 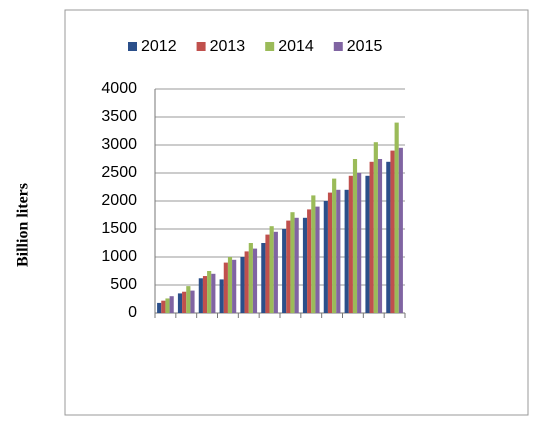 What do you see at coordinates (296, 46) in the screenshot?
I see `legend-label: 2014` at bounding box center [296, 46].